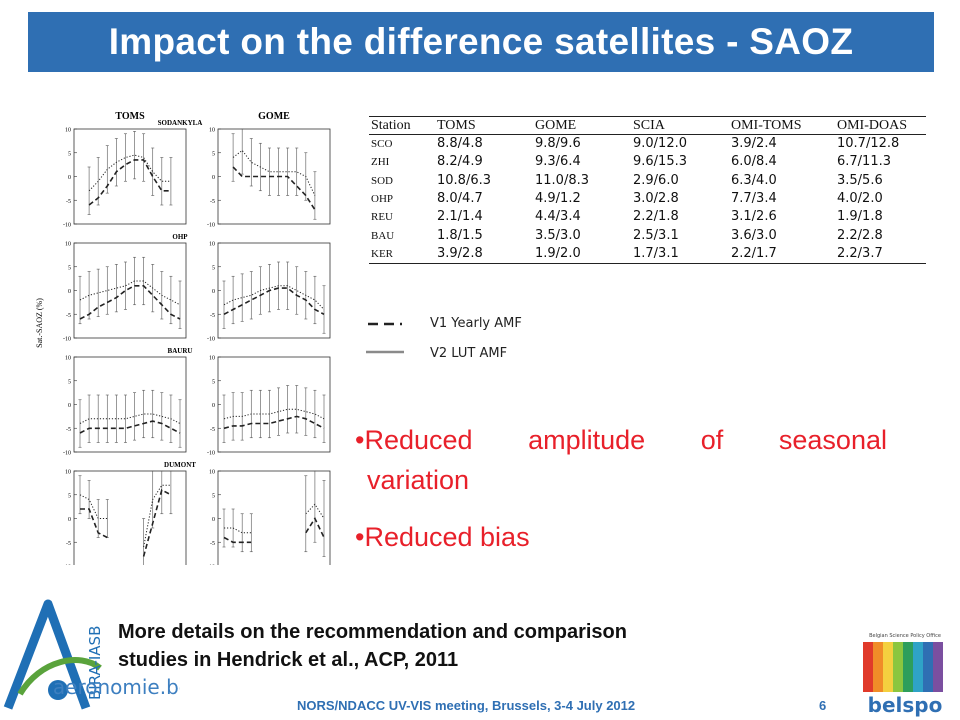  Describe the element at coordinates (91, 654) in the screenshot. I see `bira-iasb-logo: BIRA-IASB aeronomie.be` at that location.